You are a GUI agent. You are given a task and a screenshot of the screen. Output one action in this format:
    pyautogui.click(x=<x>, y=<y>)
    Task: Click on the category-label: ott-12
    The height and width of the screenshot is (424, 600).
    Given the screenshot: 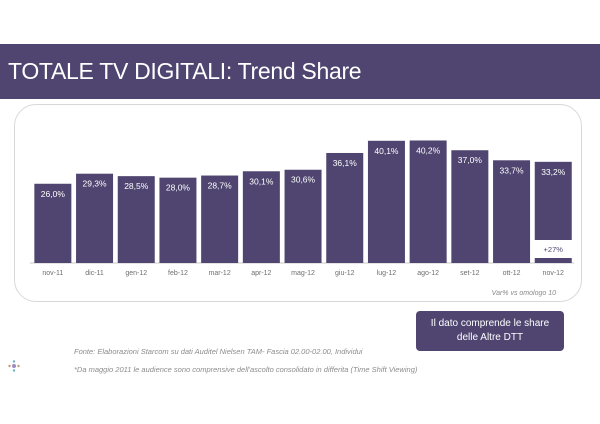 What is the action you would take?
    pyautogui.click(x=512, y=273)
    